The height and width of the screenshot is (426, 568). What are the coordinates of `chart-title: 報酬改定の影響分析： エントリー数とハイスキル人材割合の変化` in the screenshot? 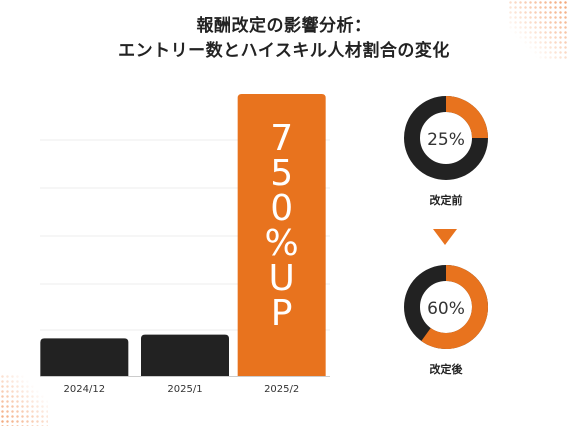 It's located at (284, 39).